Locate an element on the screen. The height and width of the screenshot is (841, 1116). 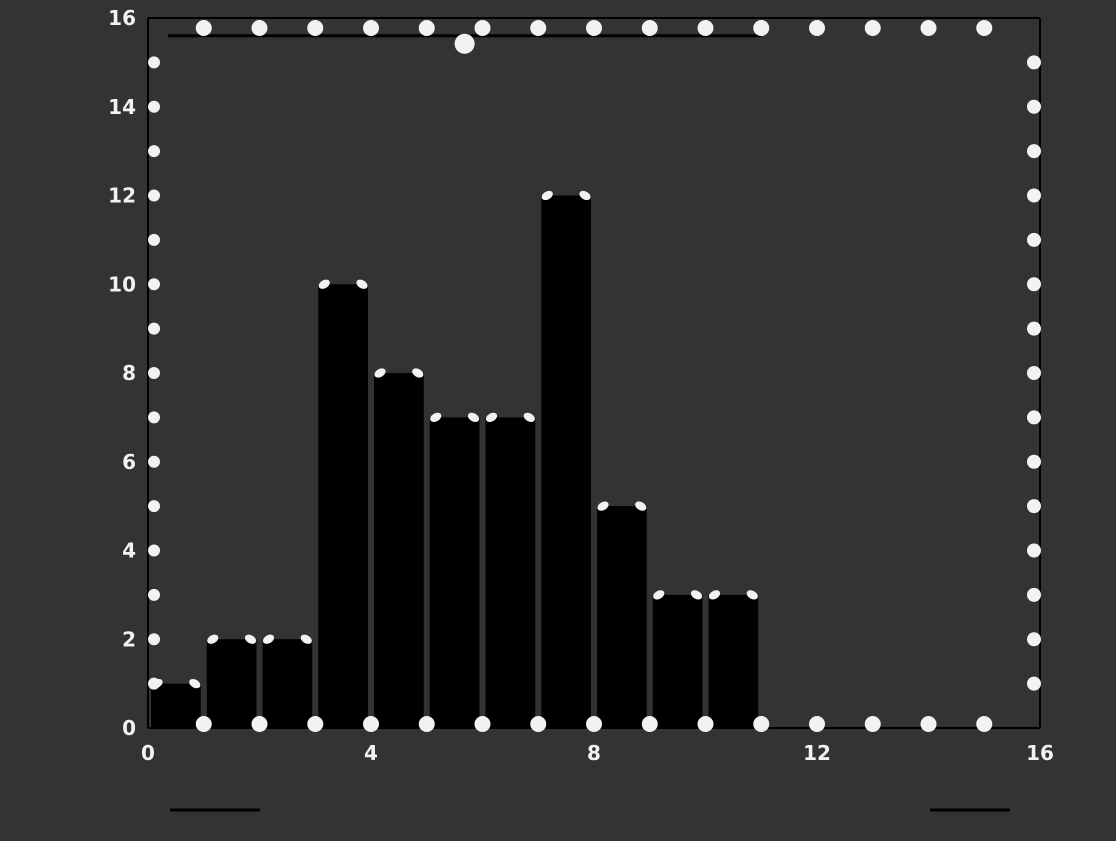
y-tick-label: 10 is located at coordinates (122, 284).